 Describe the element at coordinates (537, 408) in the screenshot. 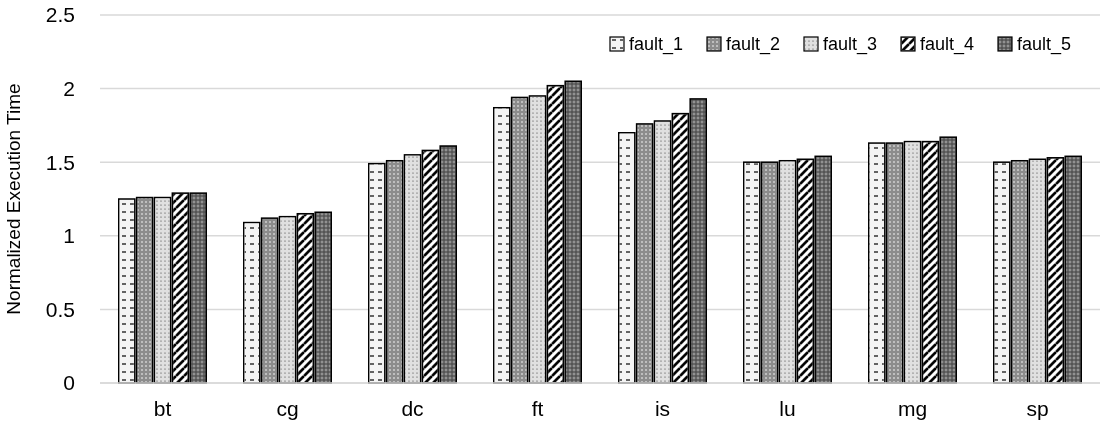

I see `x-tick-label: ft` at that location.